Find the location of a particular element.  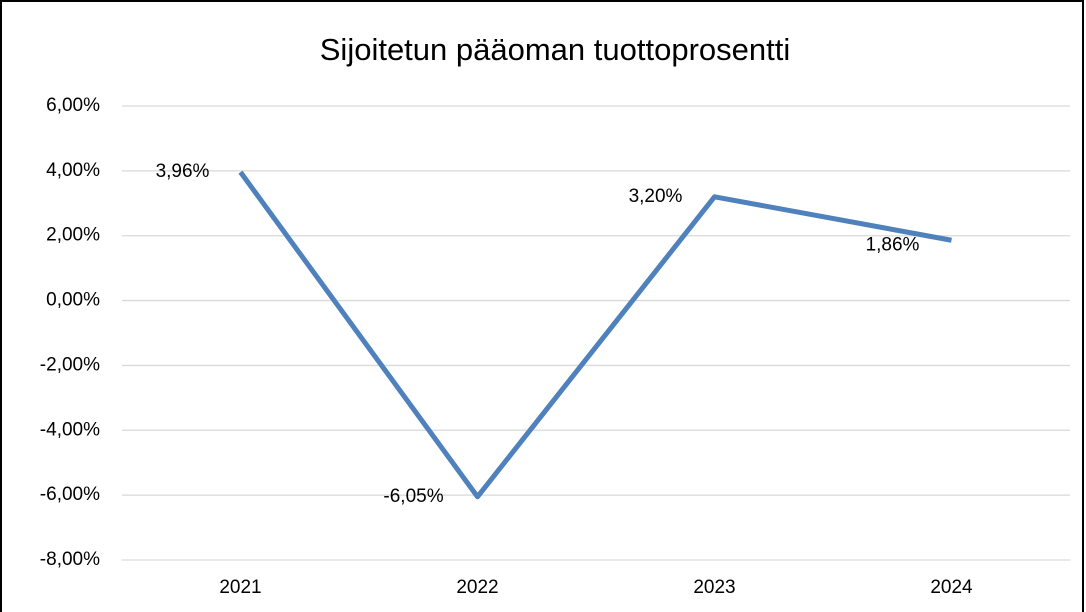

data-label: 1,86% is located at coordinates (893, 244).